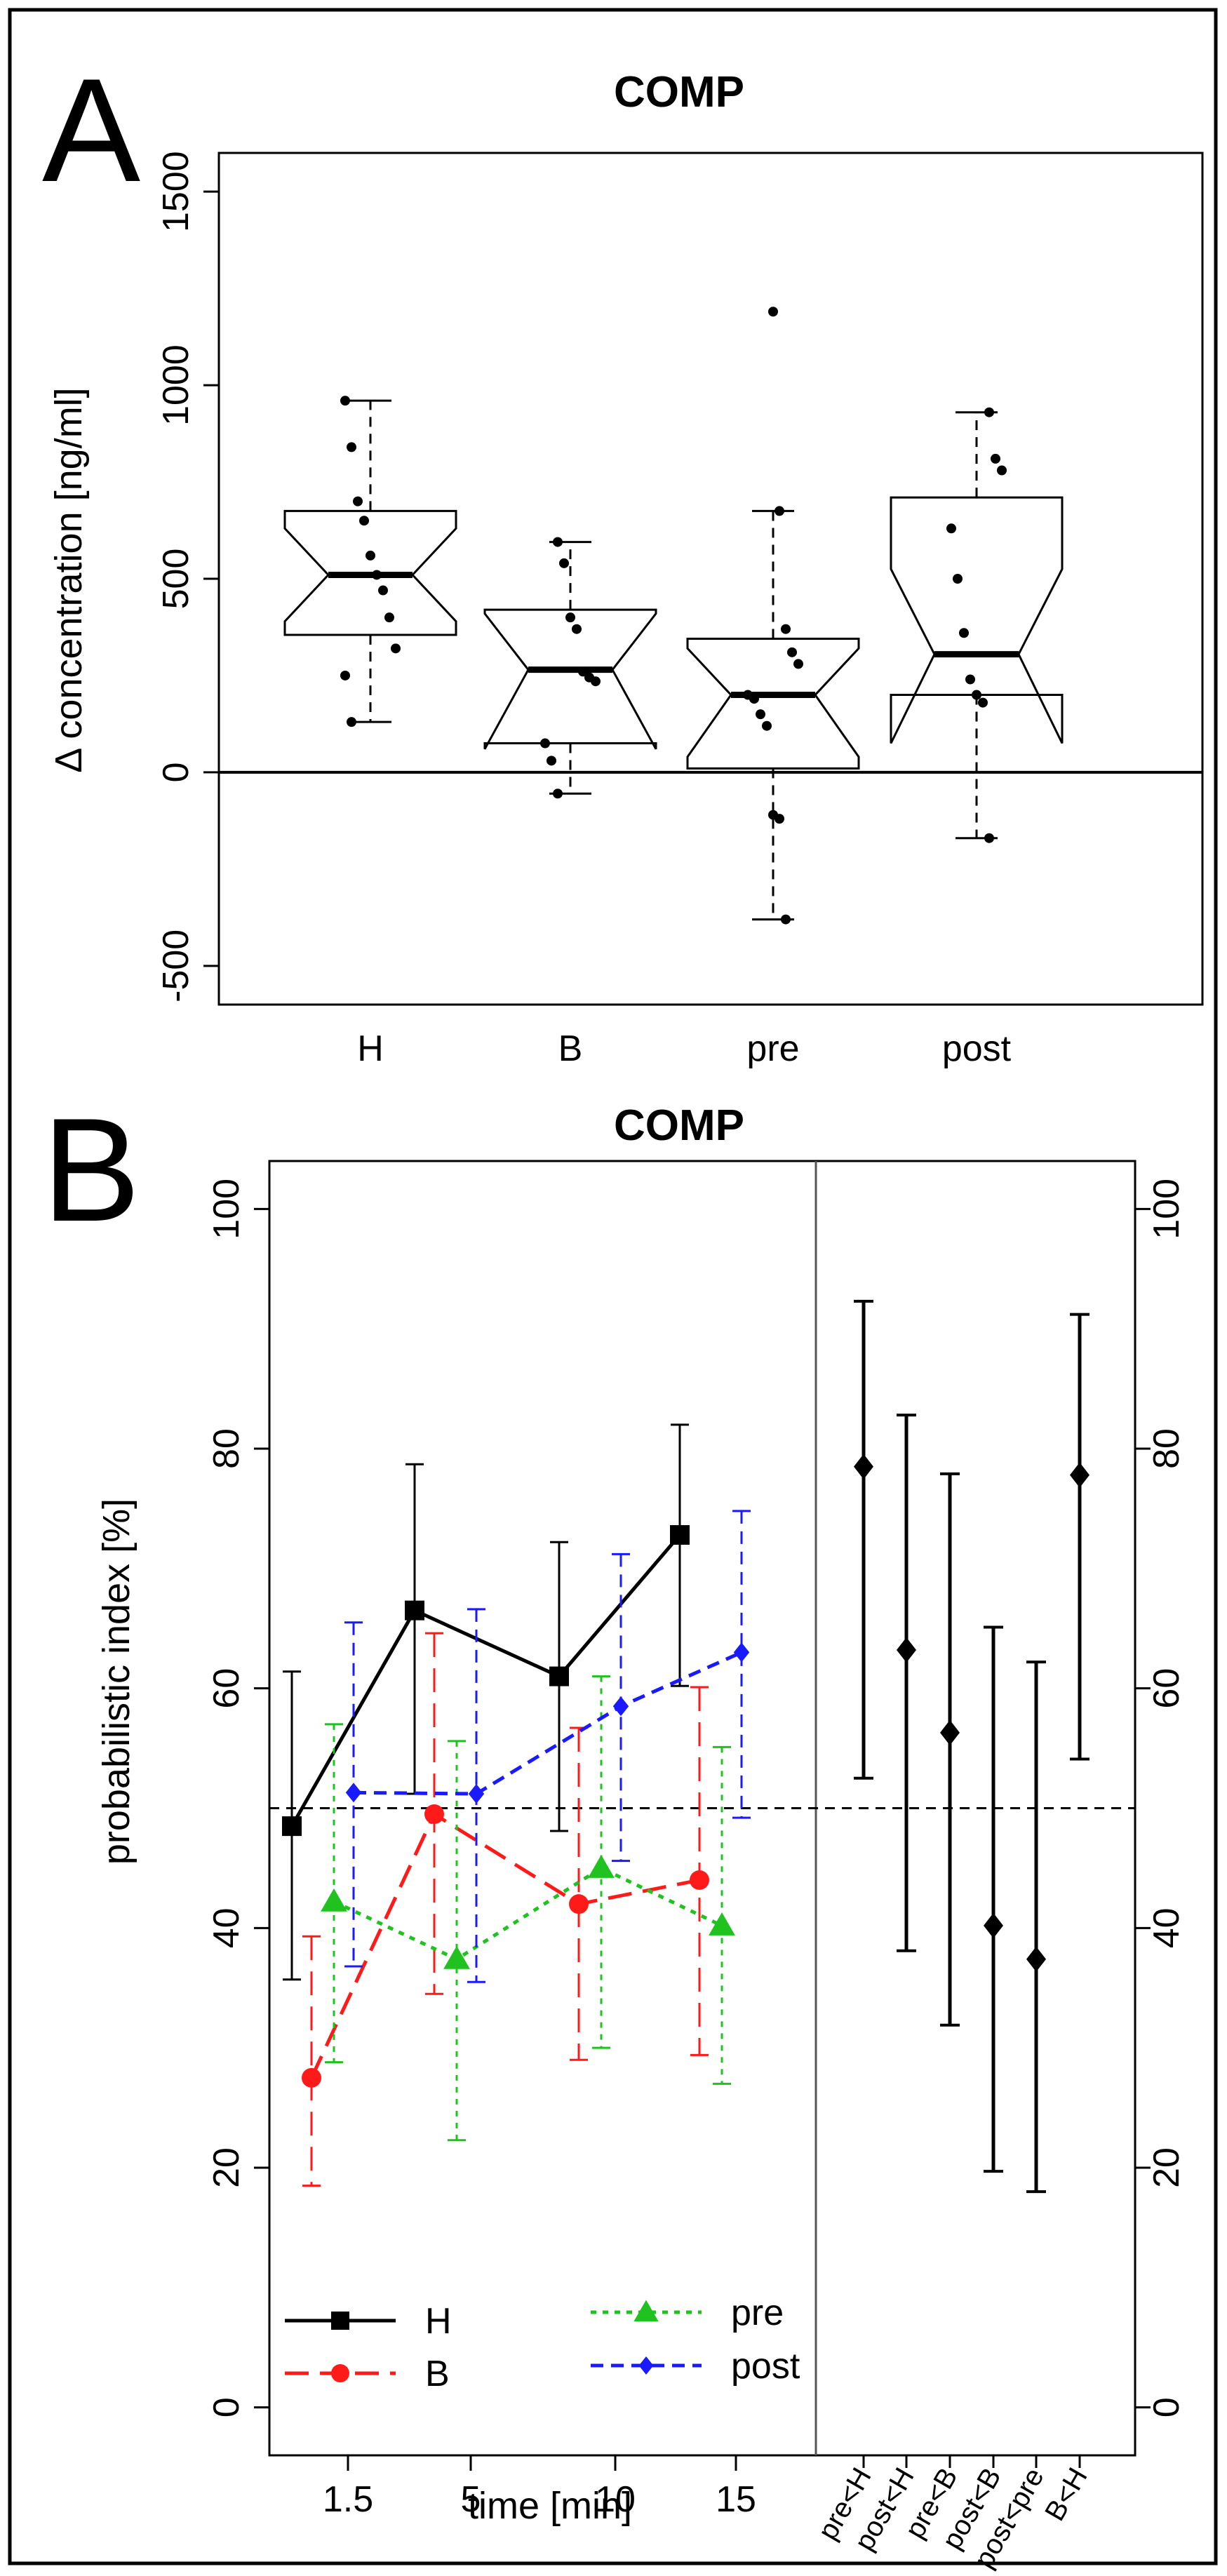  I want to click on box-H, so click(370, 561).